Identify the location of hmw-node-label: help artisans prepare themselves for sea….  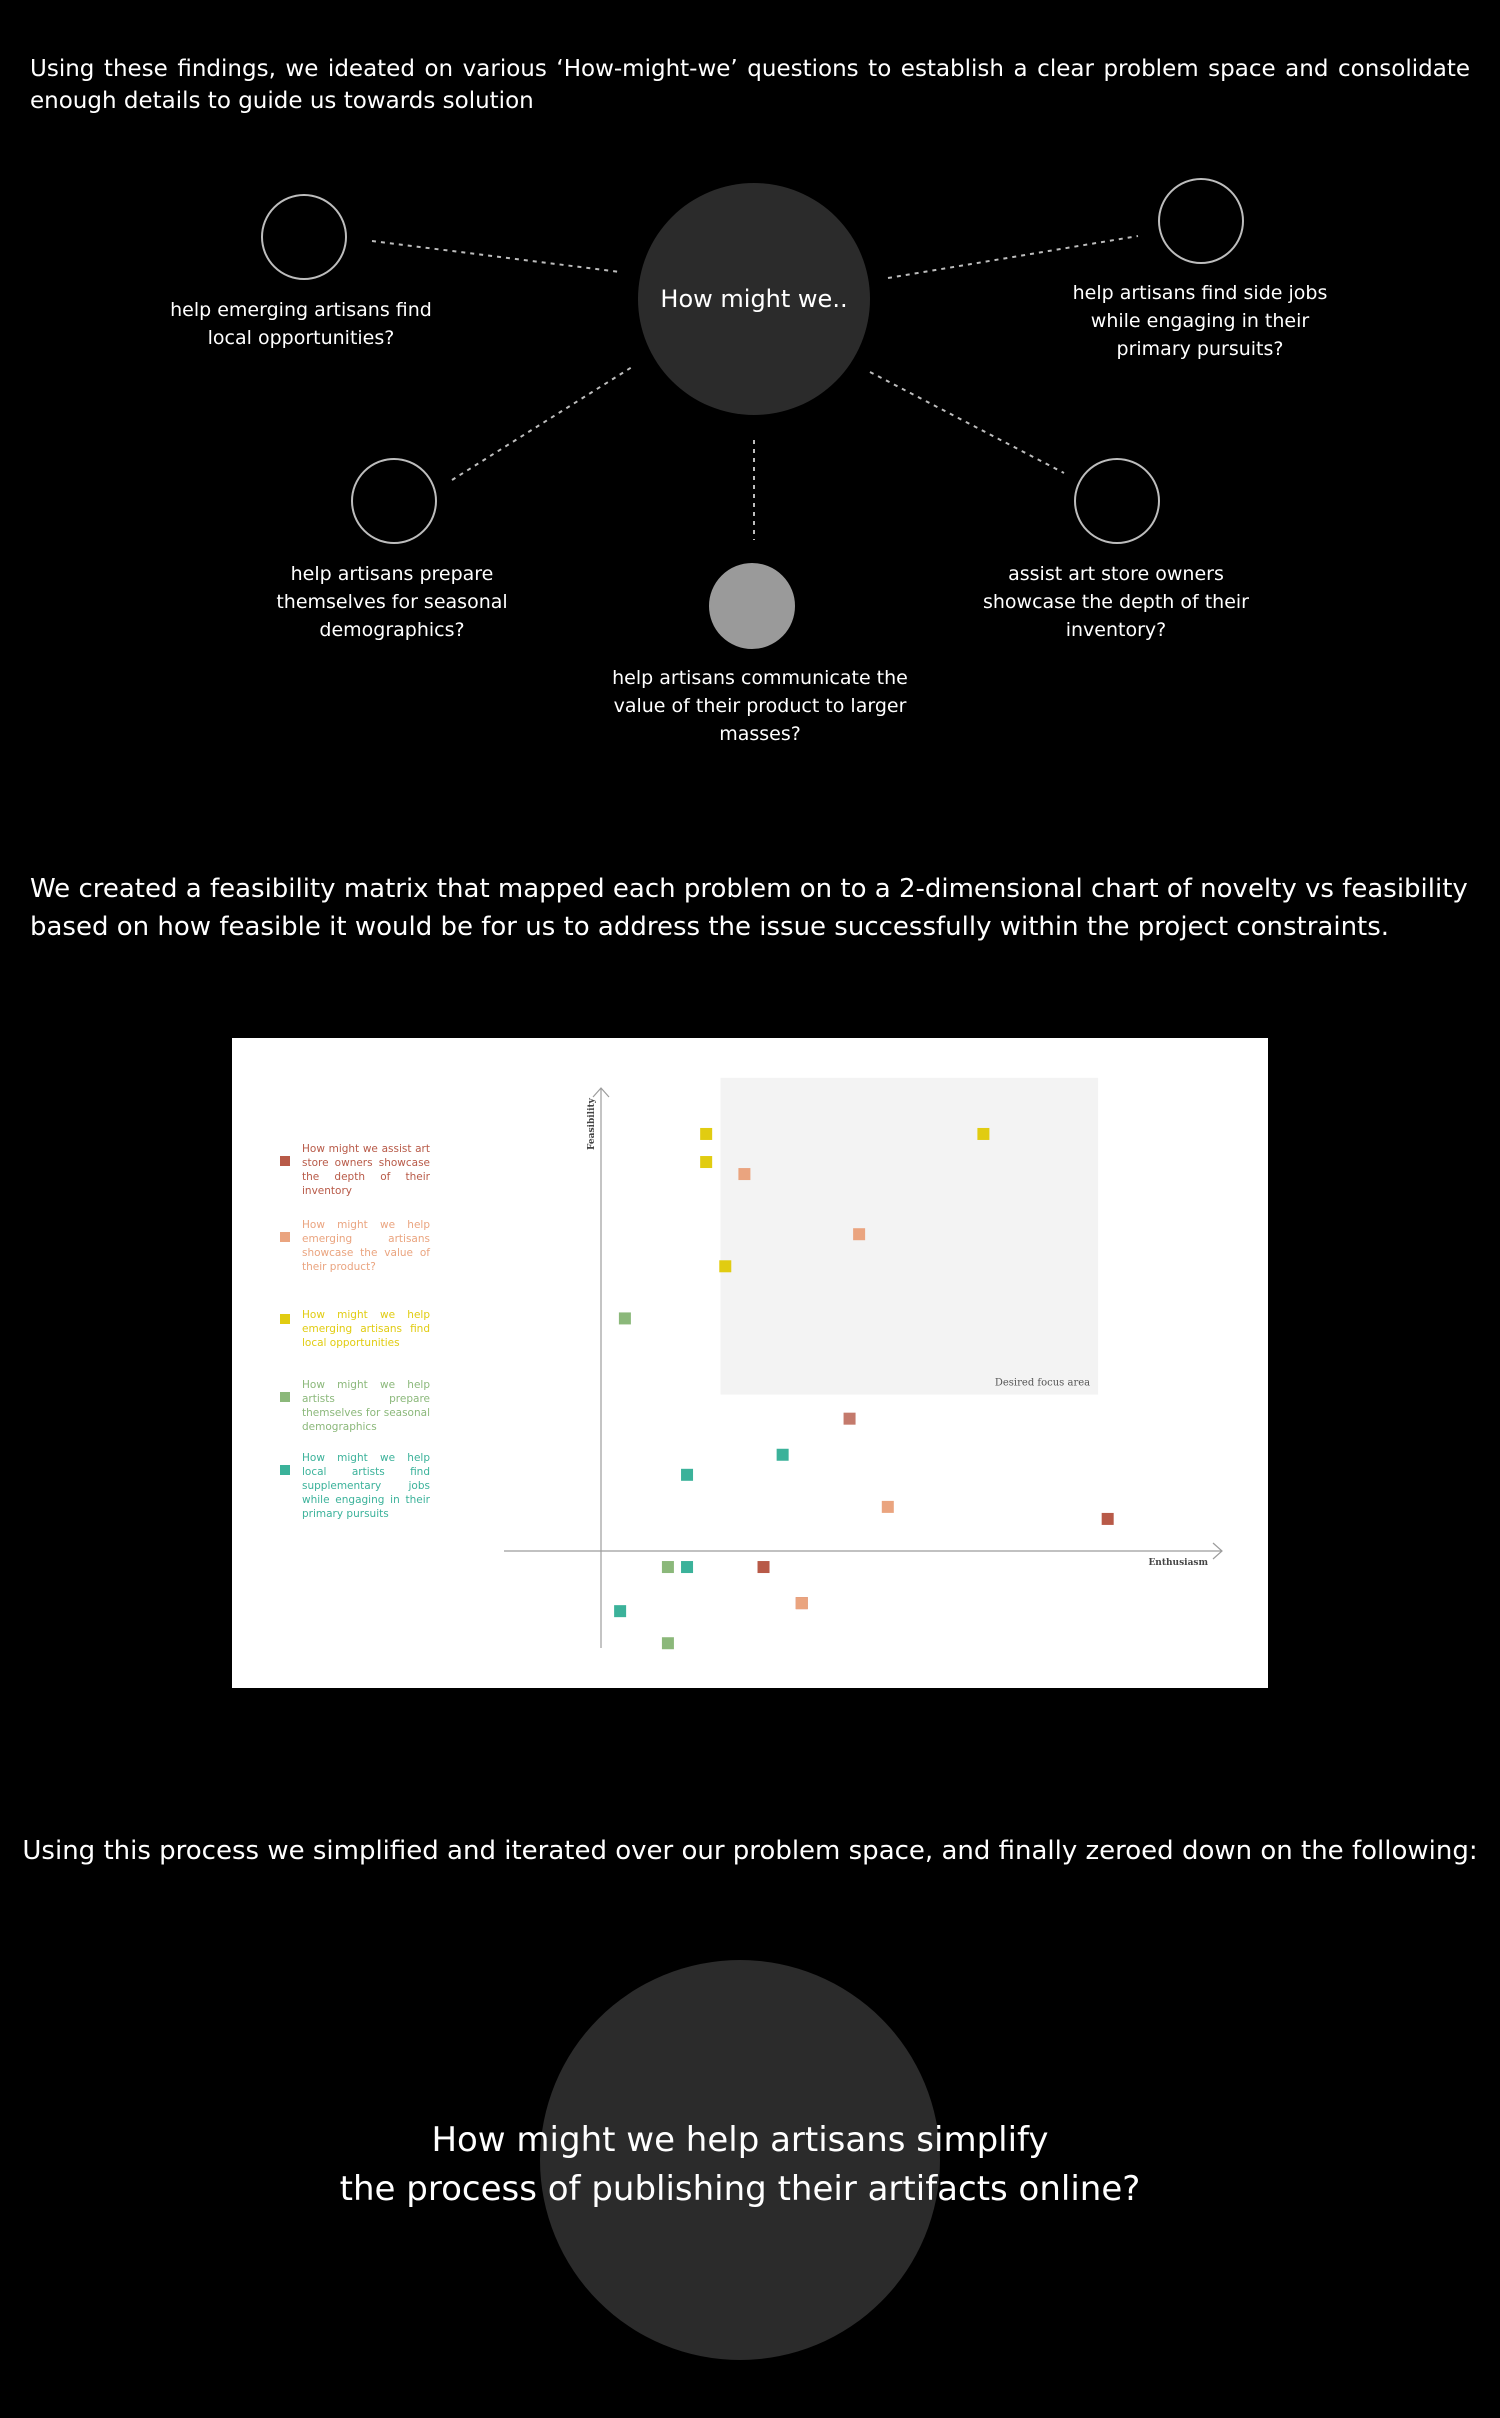
(392, 602).